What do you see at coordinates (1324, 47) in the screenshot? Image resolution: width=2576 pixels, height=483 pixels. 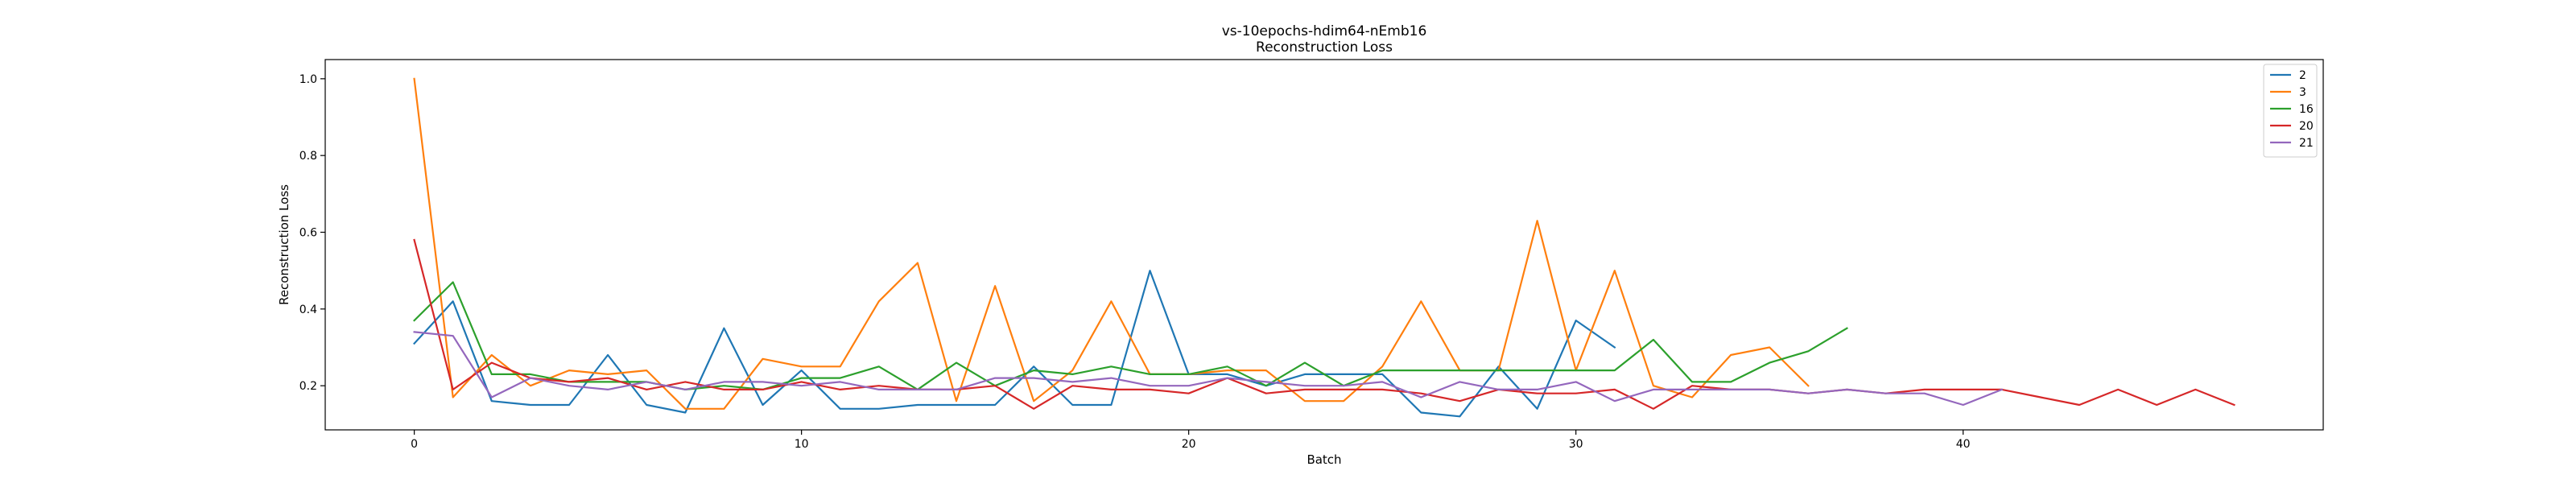 I see `chart-subtitle: Reconstruction Loss` at bounding box center [1324, 47].